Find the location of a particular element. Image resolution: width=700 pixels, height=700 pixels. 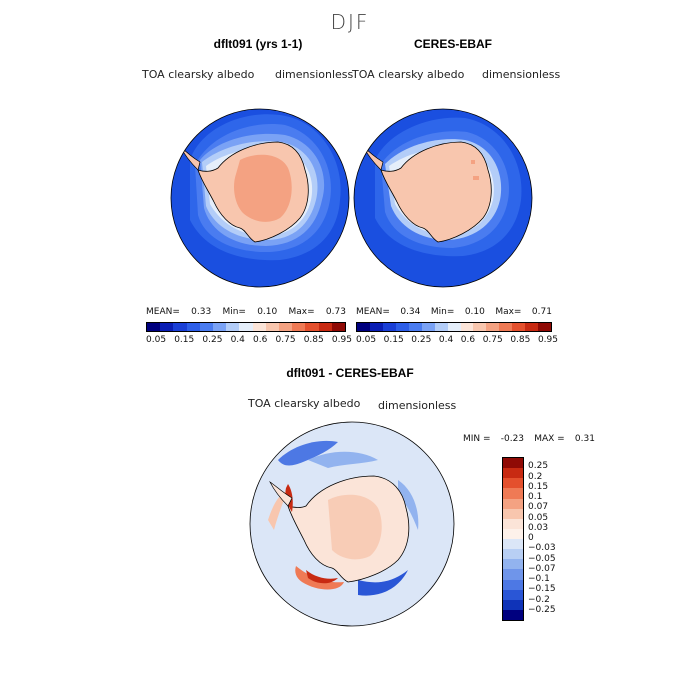

colorbar-tick-label: −0.2 is located at coordinates (539, 599).